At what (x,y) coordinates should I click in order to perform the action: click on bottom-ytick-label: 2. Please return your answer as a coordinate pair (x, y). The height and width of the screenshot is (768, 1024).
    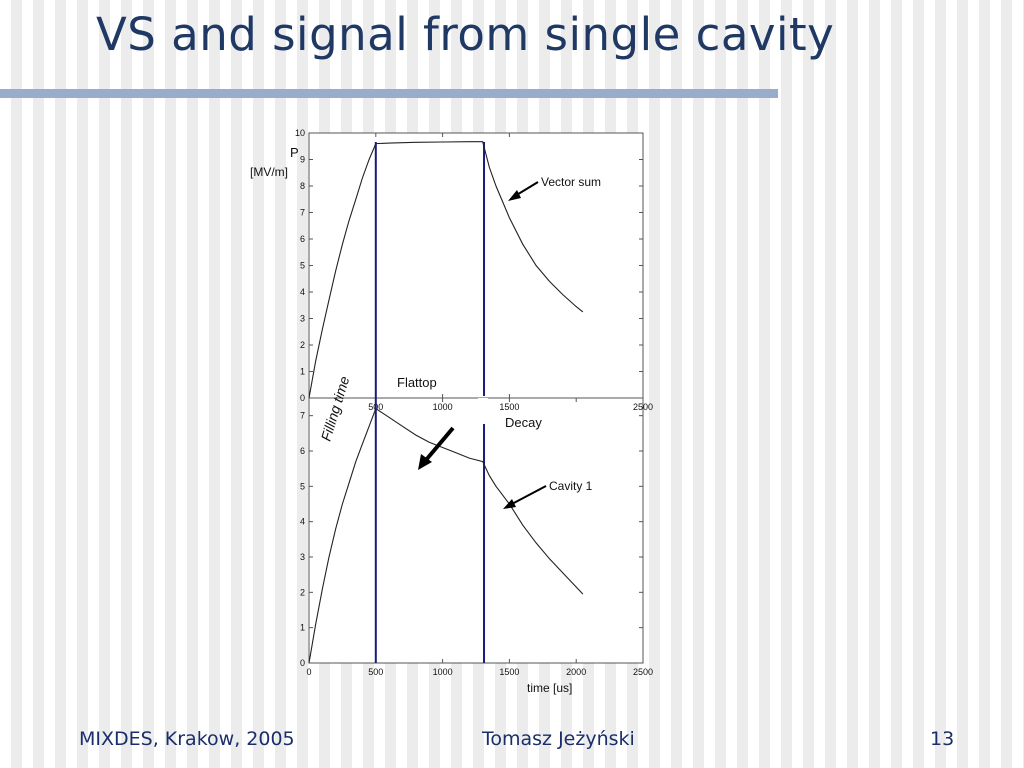
    Looking at the image, I should click on (302, 592).